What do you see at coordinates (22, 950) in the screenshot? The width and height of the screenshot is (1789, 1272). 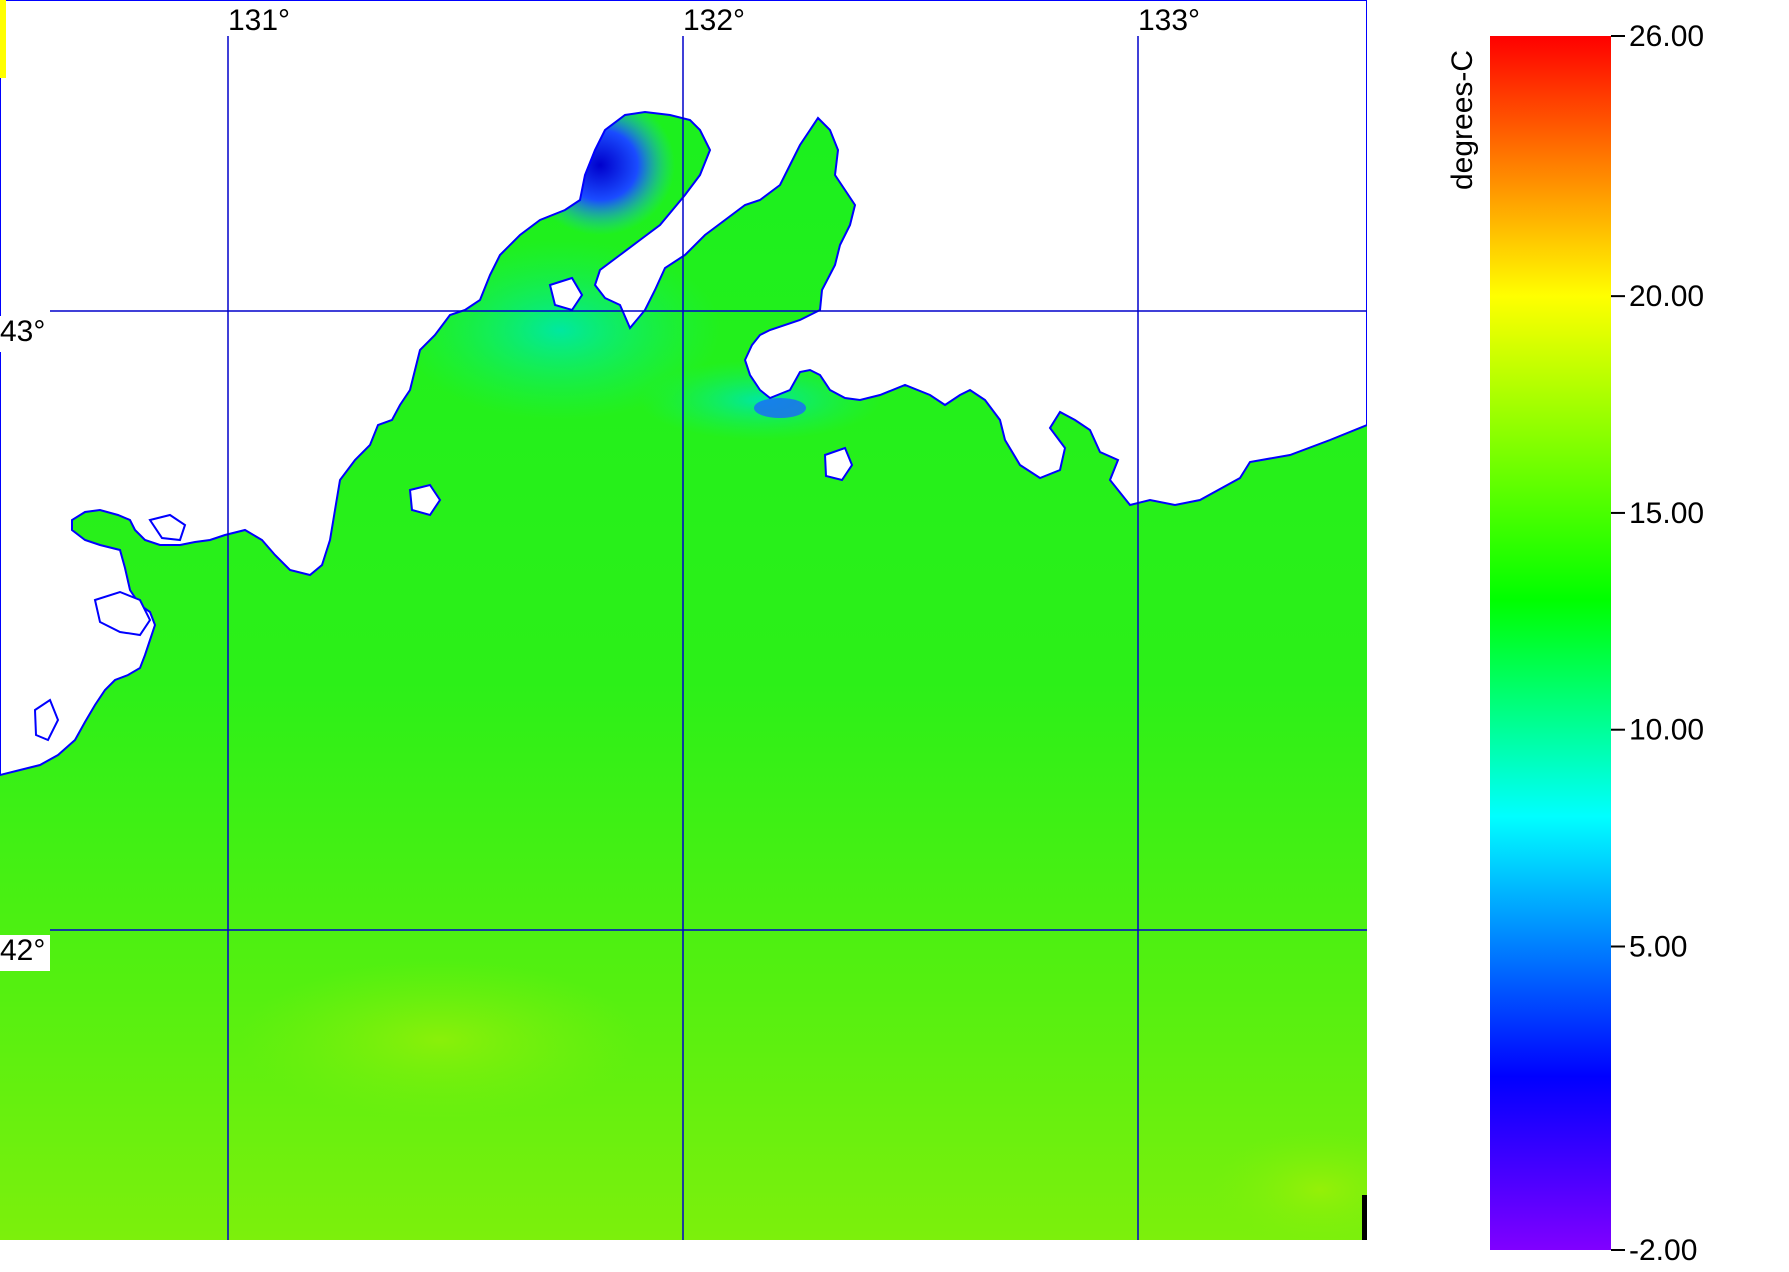 I see `lat-label-42: 42°` at bounding box center [22, 950].